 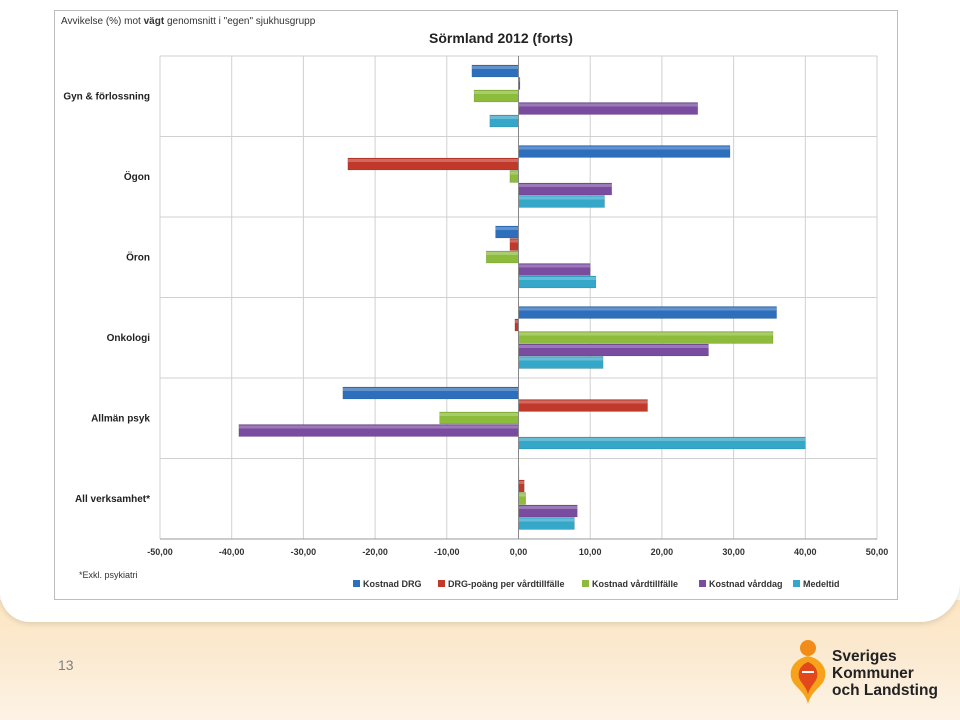 I want to click on legend-item: Medeltid, so click(x=816, y=584).